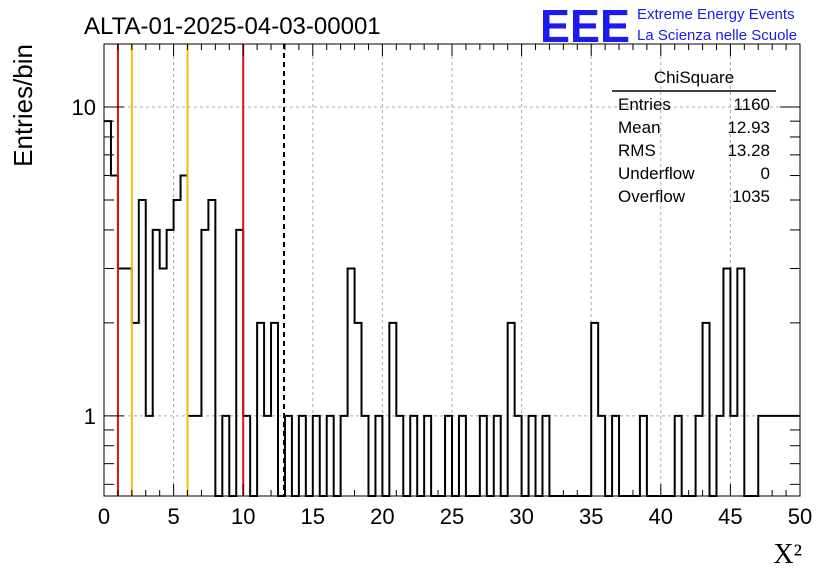 Image resolution: width=836 pixels, height=577 pixels. I want to click on stats-label: Underflow, so click(656, 173).